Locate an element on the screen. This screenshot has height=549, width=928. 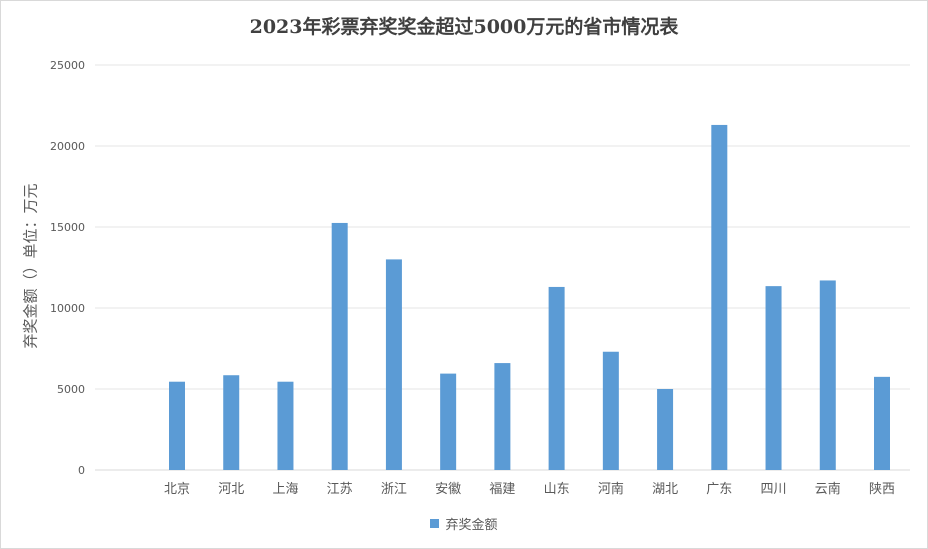
x-tick-label: 江苏 is located at coordinates (340, 489).